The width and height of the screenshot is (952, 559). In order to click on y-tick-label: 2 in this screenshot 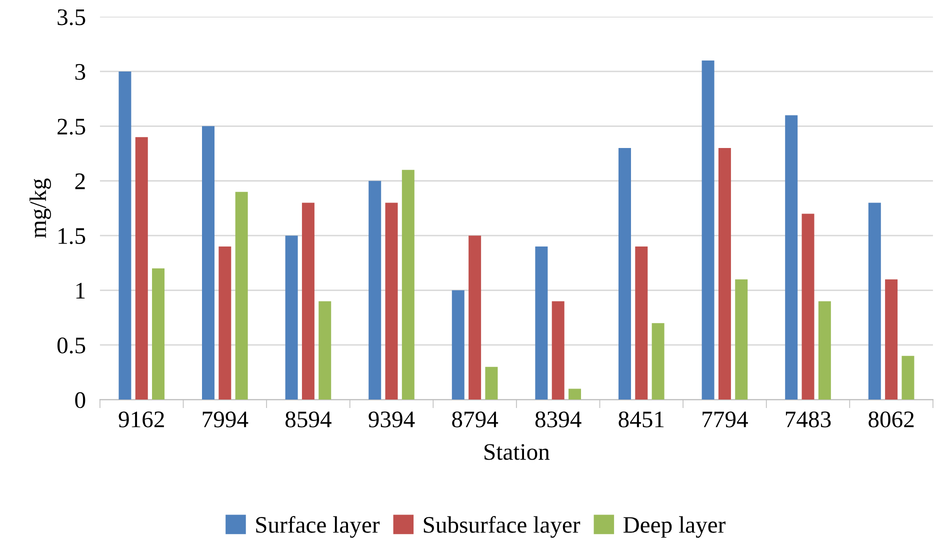, I will do `click(80, 181)`.